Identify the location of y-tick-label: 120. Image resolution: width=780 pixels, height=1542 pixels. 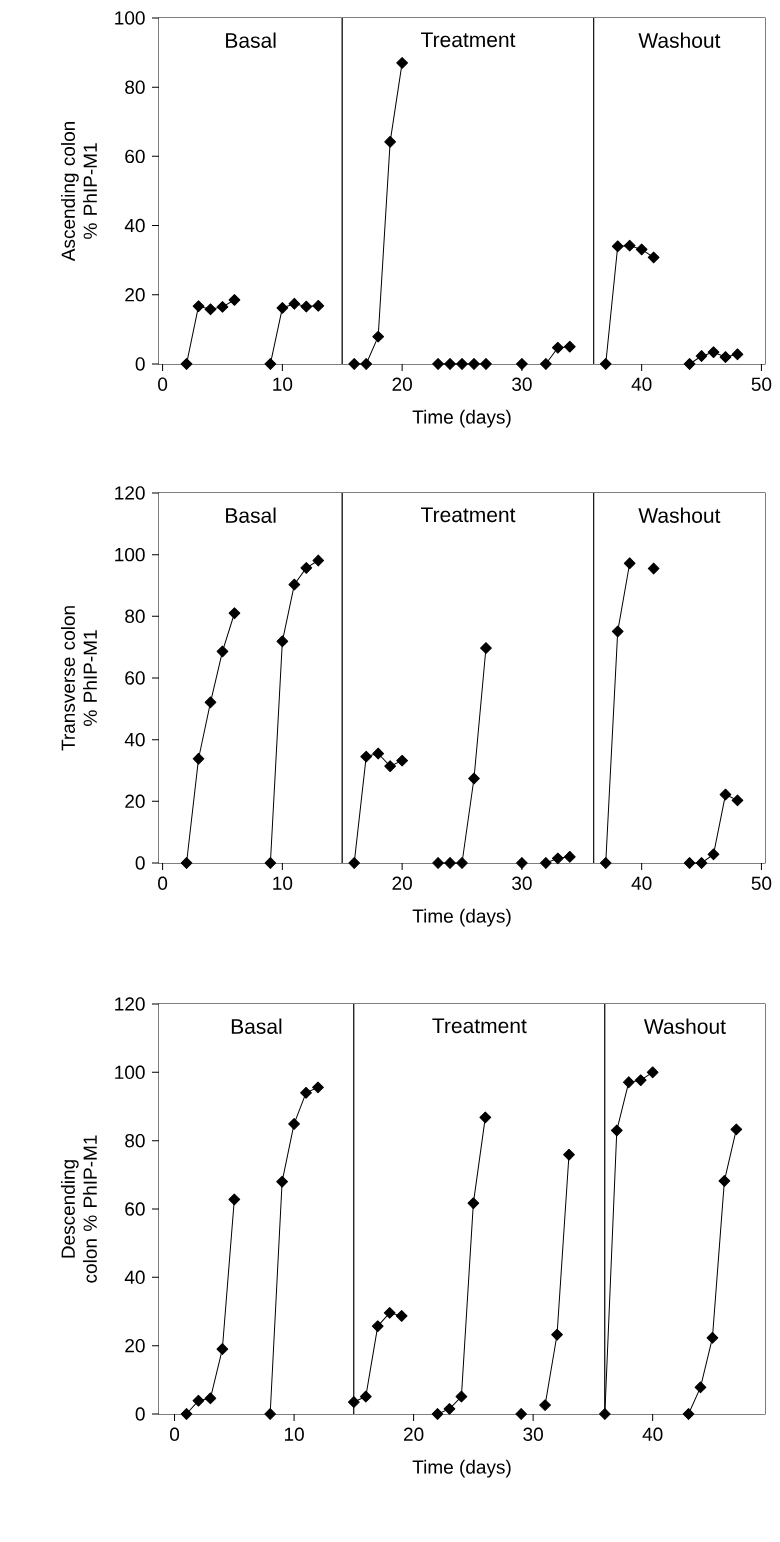
(130, 1004).